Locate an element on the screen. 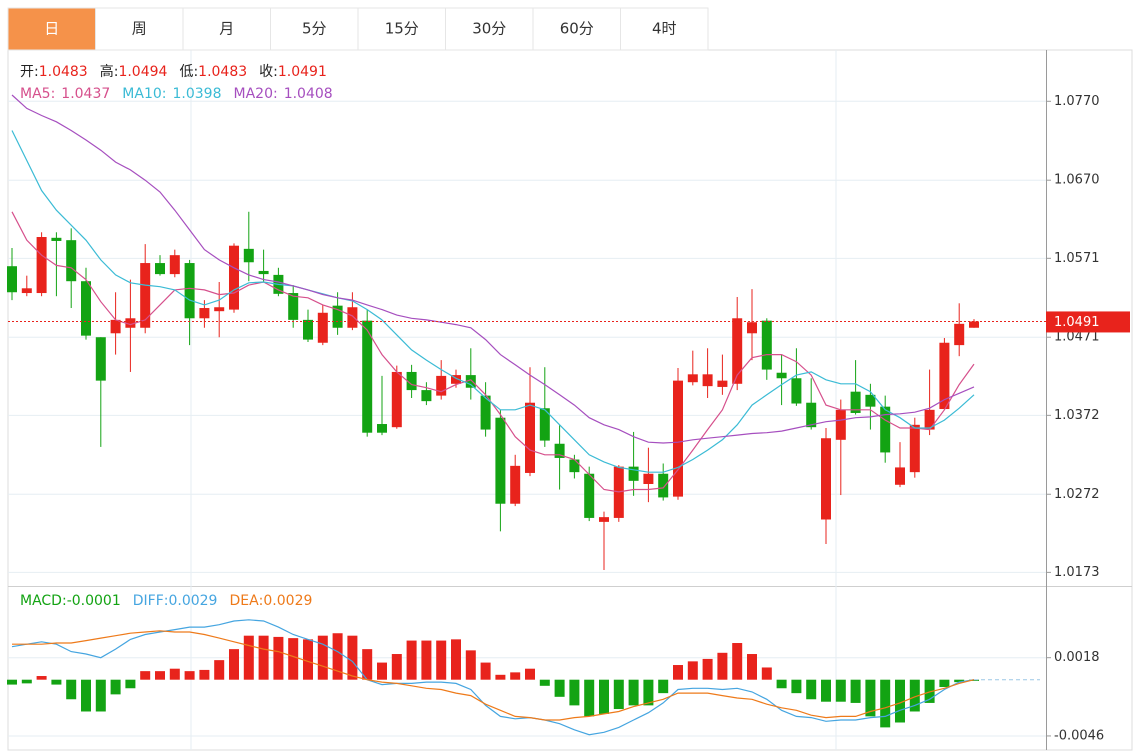 The image size is (1140, 754). y-tick-label: 1.0770 is located at coordinates (1077, 101).